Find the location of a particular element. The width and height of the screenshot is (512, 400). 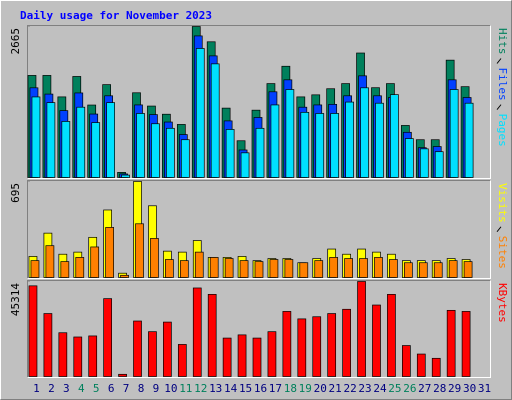

x-tick-label: 1 is located at coordinates (36, 388).